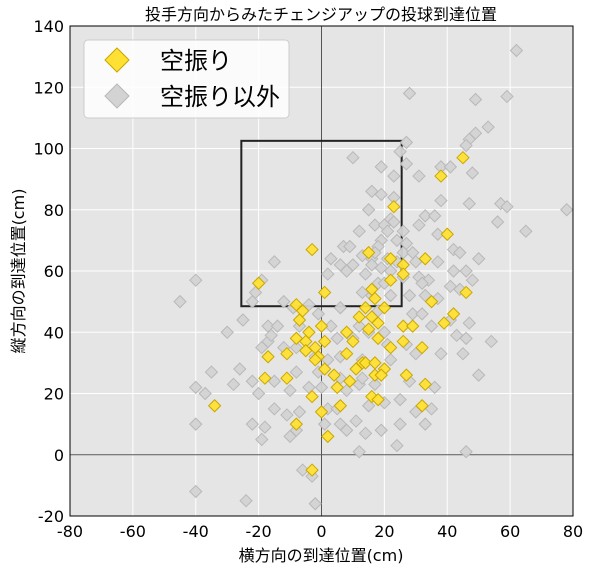  What do you see at coordinates (133, 531) in the screenshot?
I see `x-tick-label: -60` at bounding box center [133, 531].